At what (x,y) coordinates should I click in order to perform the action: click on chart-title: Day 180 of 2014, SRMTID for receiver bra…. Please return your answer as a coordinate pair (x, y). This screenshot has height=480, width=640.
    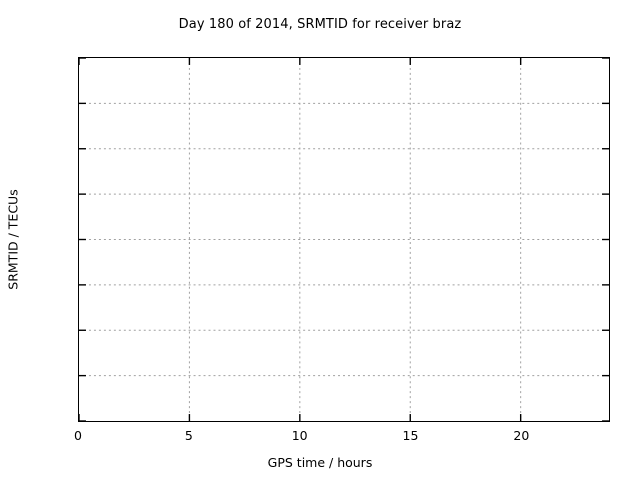
    Looking at the image, I should click on (320, 24).